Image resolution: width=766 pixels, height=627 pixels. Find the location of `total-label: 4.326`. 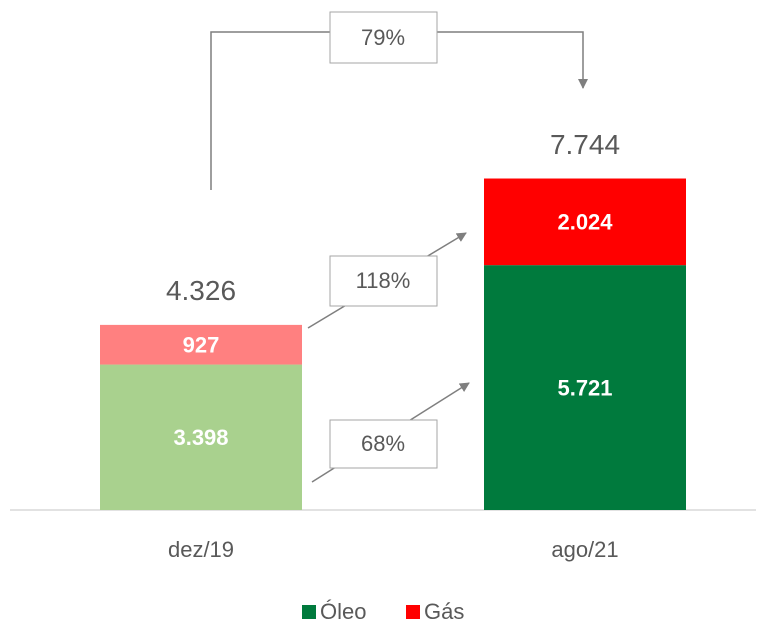

total-label: 4.326 is located at coordinates (201, 290).